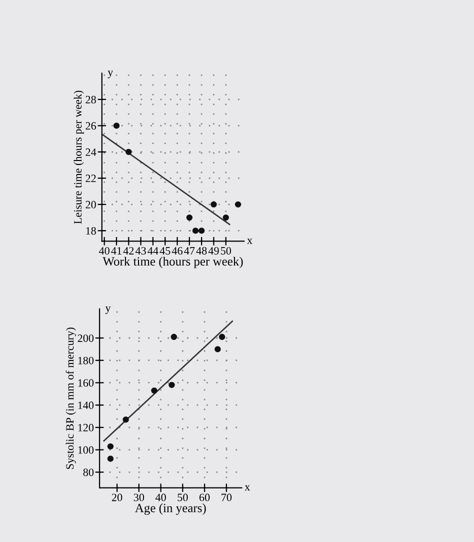 The width and height of the screenshot is (474, 542). What do you see at coordinates (86, 428) in the screenshot?
I see `y-tick-label: 120` at bounding box center [86, 428].